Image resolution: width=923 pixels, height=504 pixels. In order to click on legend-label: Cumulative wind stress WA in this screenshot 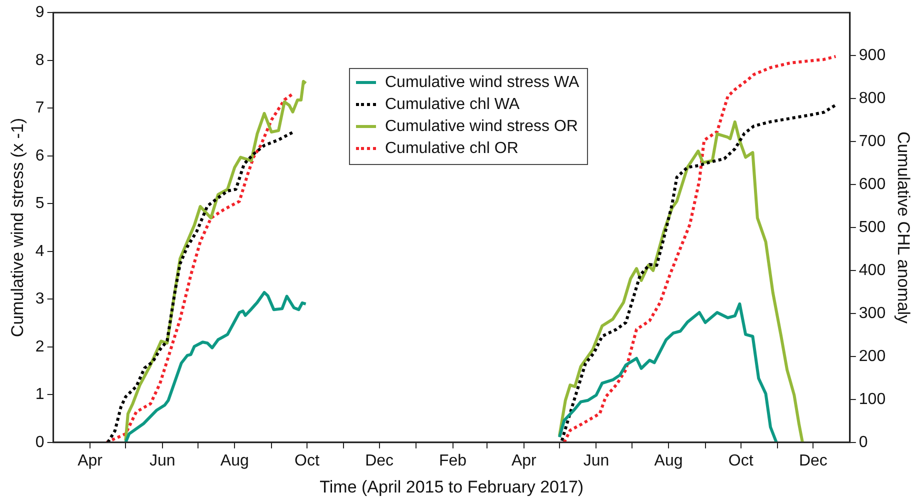, I will do `click(482, 82)`.